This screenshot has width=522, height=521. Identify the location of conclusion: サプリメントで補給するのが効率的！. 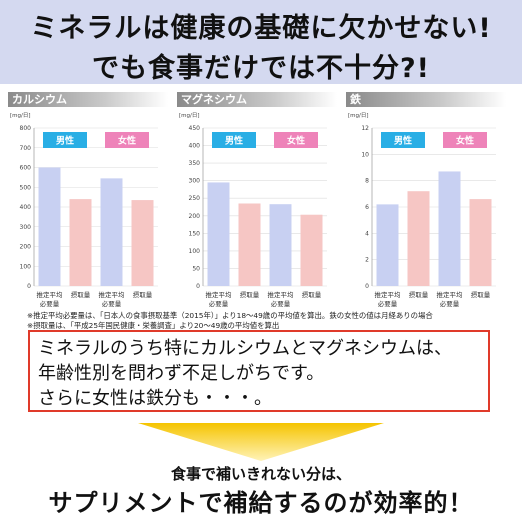
(261, 503).